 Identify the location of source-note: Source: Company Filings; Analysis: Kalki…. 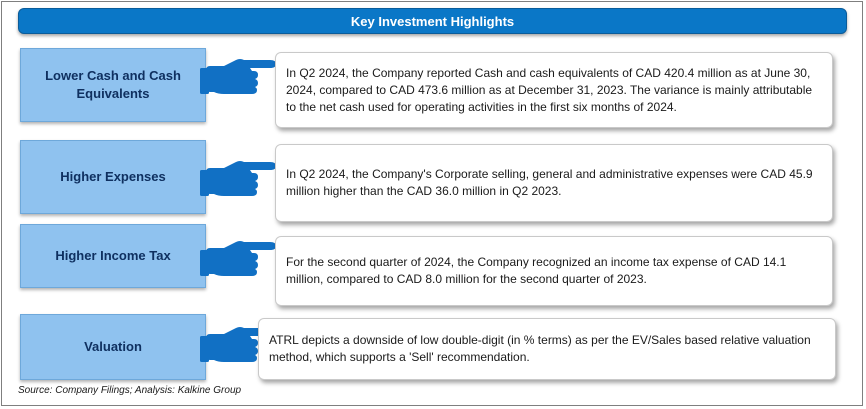
(130, 390).